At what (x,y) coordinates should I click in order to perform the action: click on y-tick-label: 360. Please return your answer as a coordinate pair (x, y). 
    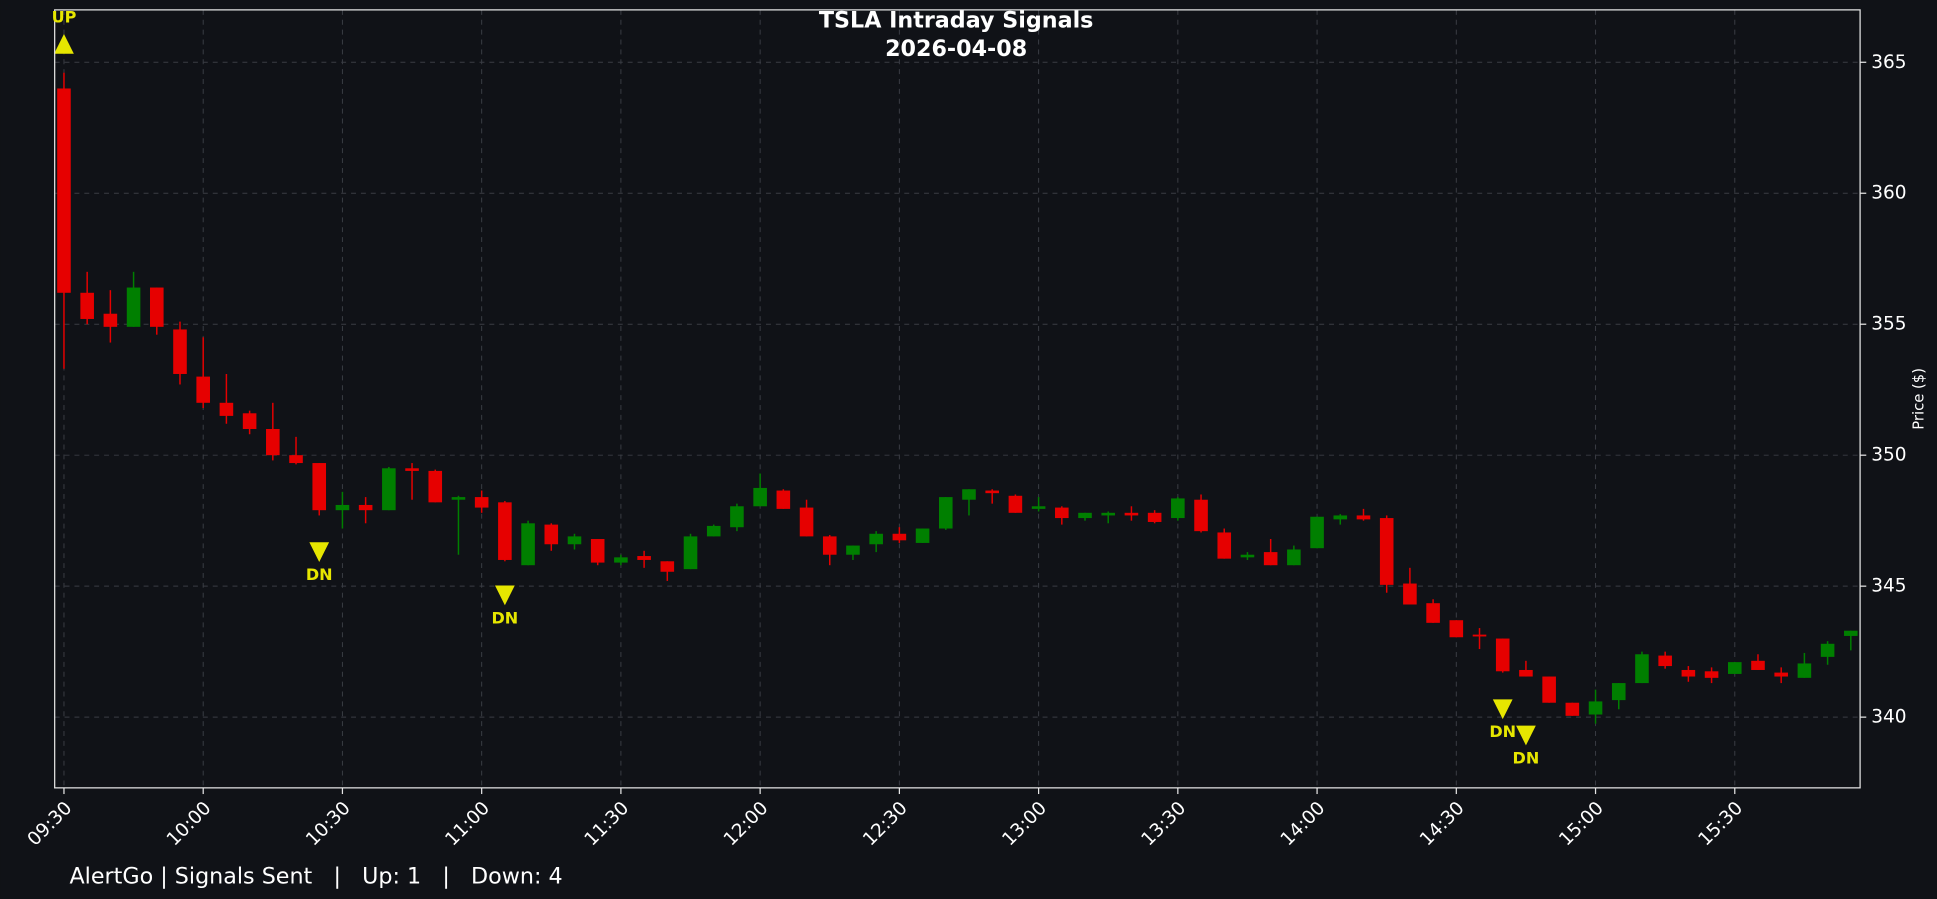
    Looking at the image, I should click on (1888, 193).